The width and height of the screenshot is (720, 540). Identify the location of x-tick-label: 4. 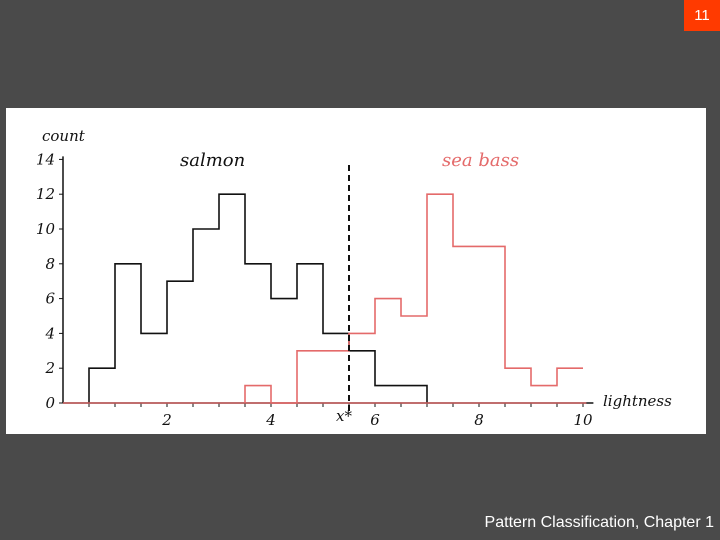
(270, 420).